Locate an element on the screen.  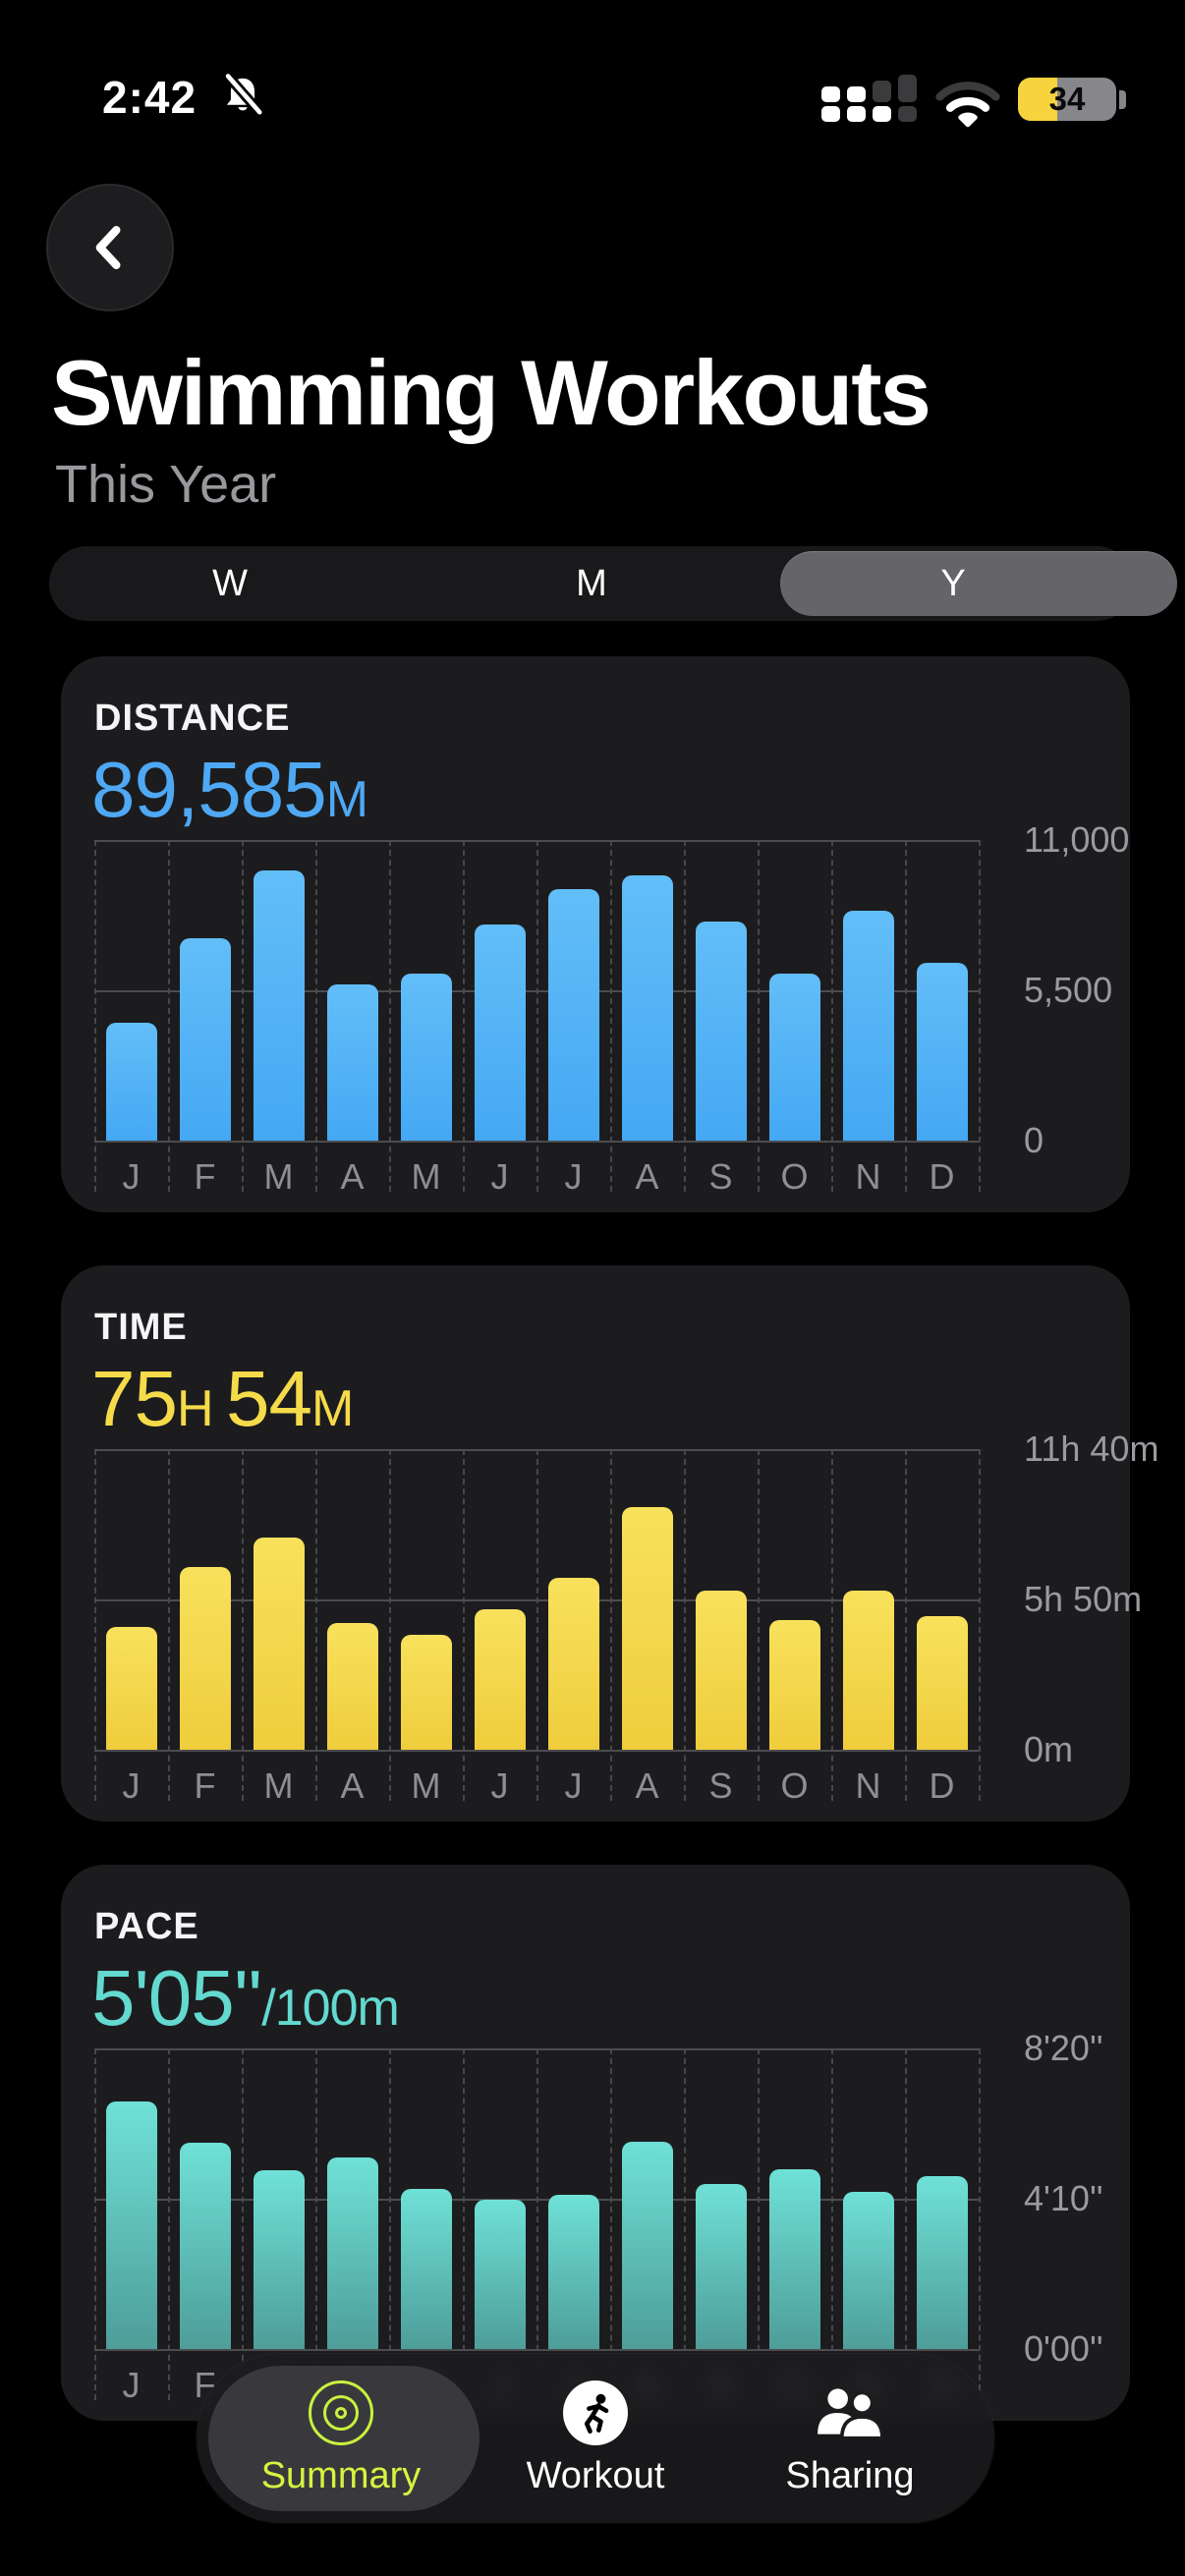
distance-card-label: DISTANCE is located at coordinates (193, 718).